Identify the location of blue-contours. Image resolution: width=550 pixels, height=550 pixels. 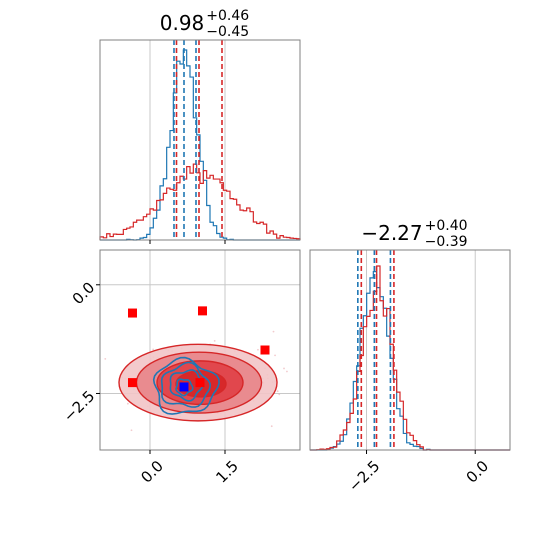
(186, 385).